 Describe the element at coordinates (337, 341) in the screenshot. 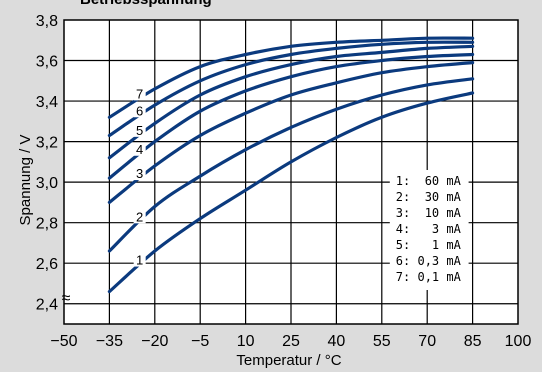

I see `x-tick-label: 40` at that location.